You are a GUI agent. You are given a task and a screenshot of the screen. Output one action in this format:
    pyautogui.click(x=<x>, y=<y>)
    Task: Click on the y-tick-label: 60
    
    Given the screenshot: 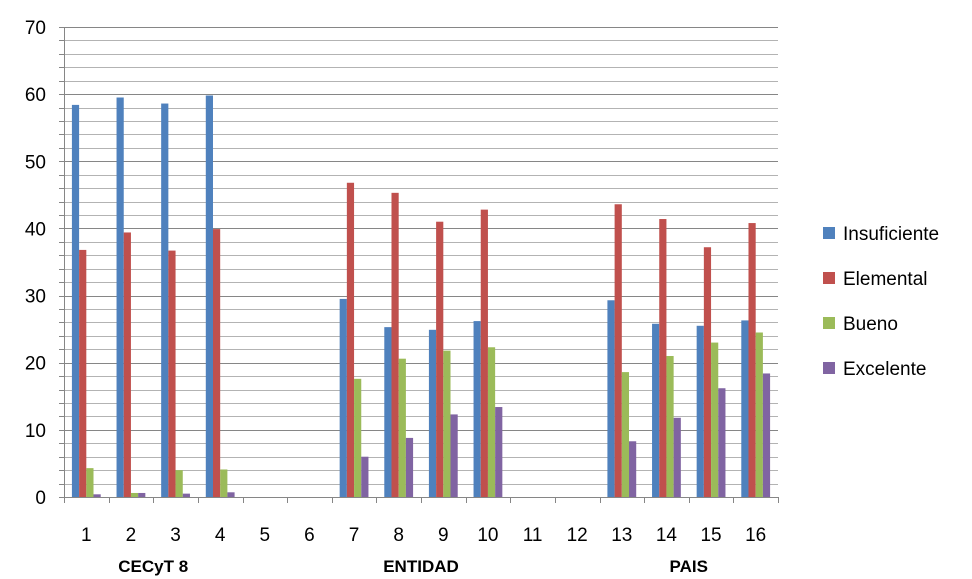 What is the action you would take?
    pyautogui.click(x=35, y=95)
    